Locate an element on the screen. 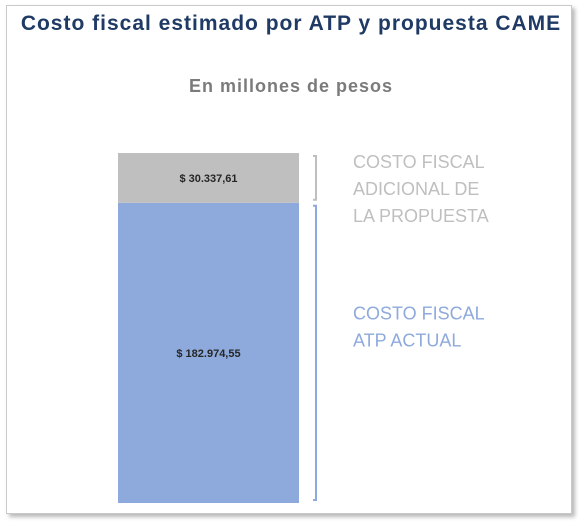 The height and width of the screenshot is (525, 582). chart-subtitle: En millones de pesos is located at coordinates (291, 86).